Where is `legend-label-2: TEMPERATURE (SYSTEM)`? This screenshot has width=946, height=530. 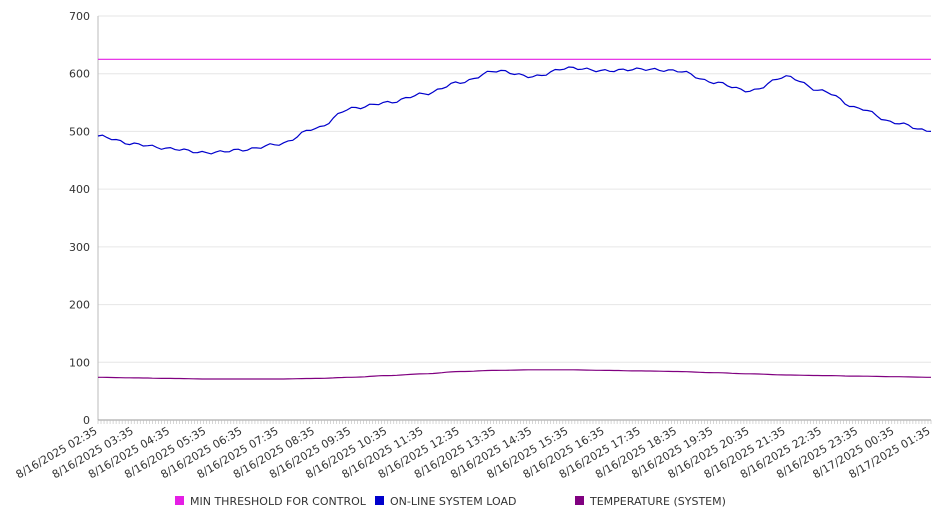
legend-label-2: TEMPERATURE (SYSTEM) is located at coordinates (657, 501).